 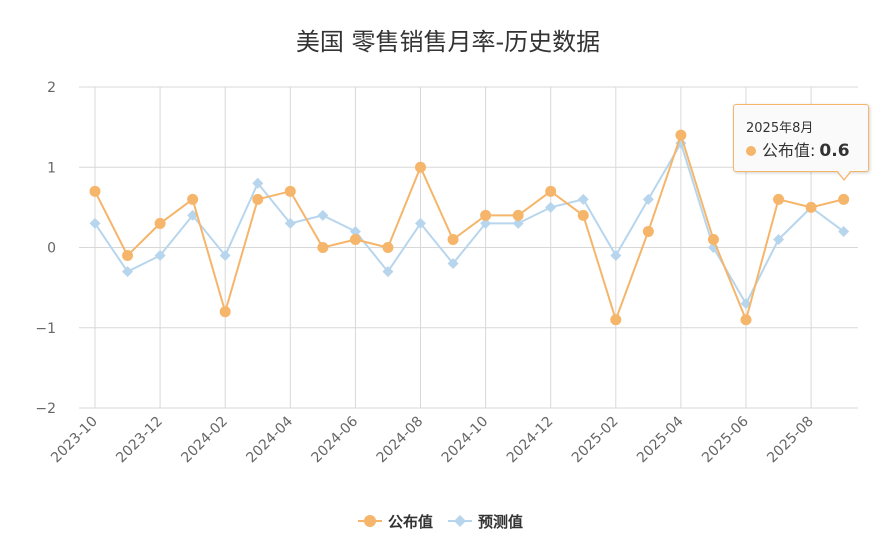 What do you see at coordinates (725, 439) in the screenshot?
I see `x-tick-label: 2025-06` at bounding box center [725, 439].